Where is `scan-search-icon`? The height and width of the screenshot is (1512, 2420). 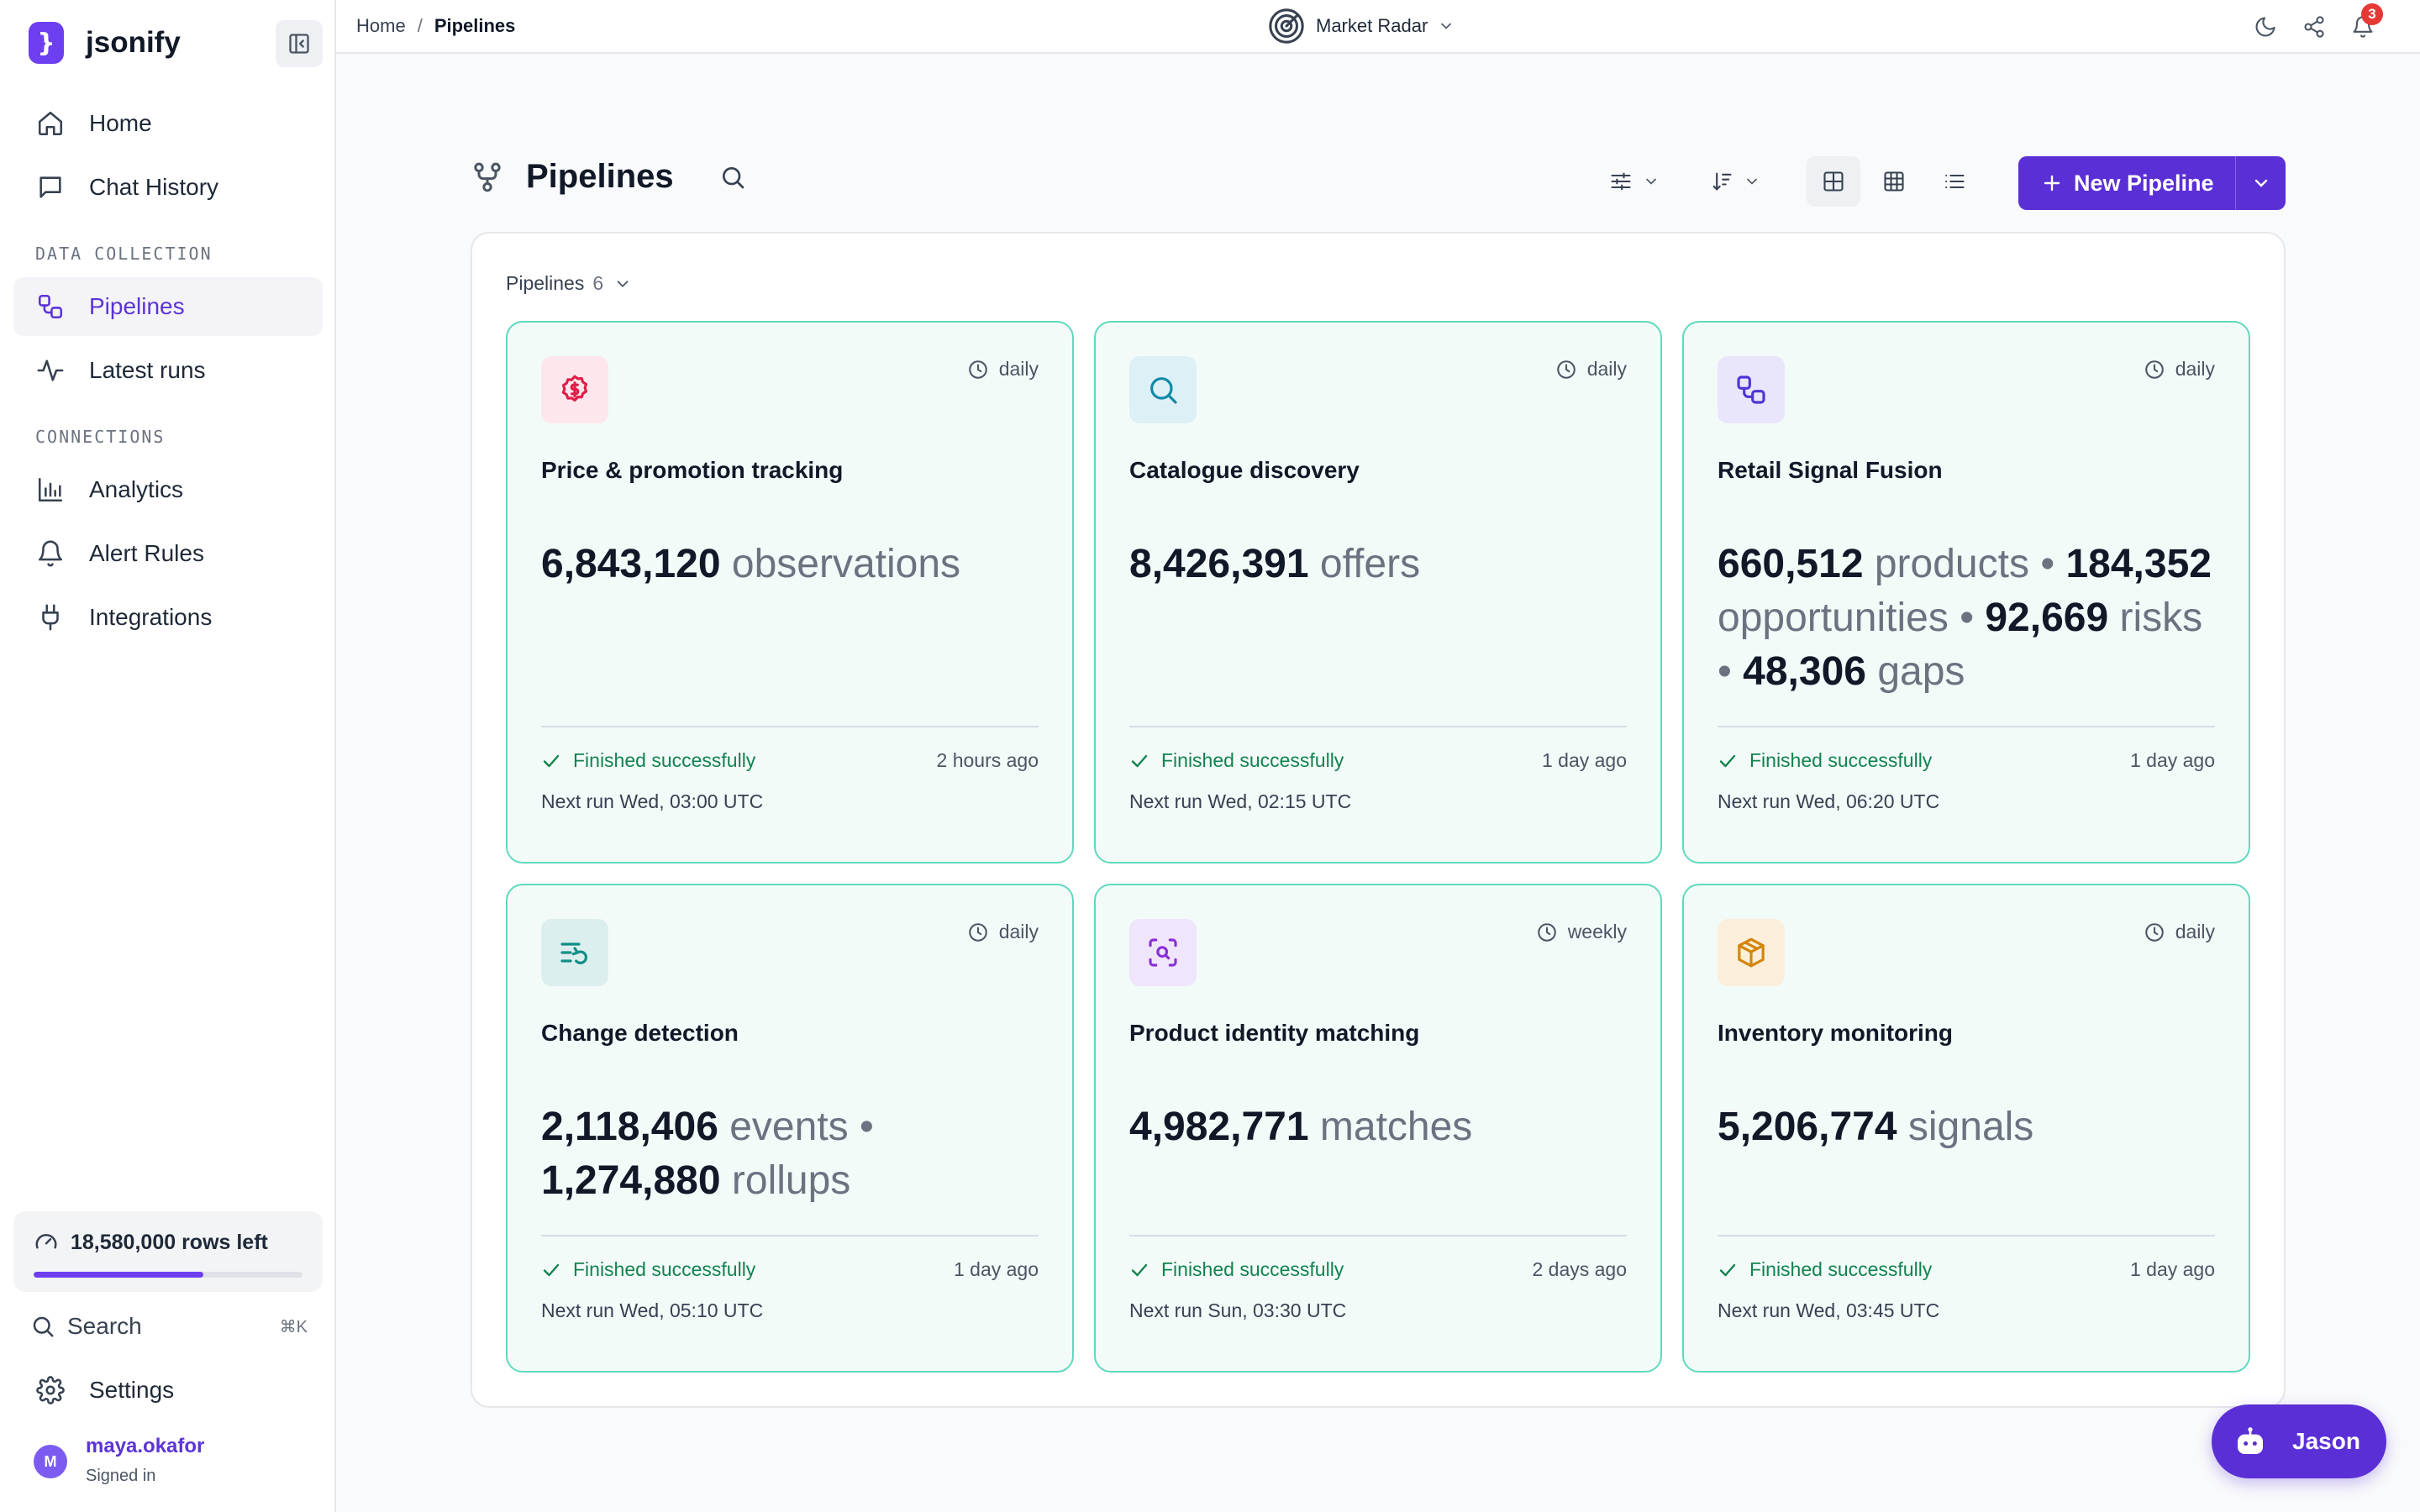 scan-search-icon is located at coordinates (1163, 952).